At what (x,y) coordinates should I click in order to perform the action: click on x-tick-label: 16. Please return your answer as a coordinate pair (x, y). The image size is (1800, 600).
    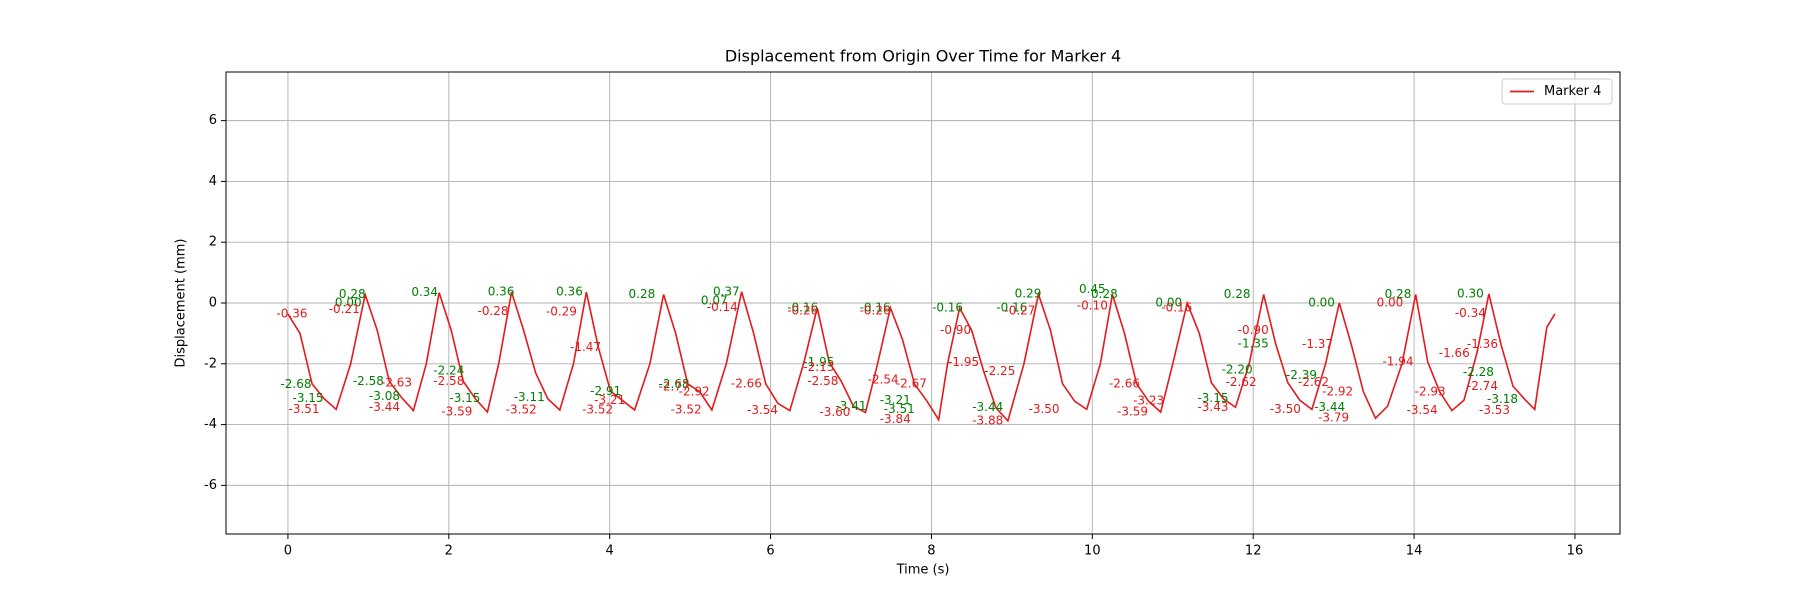
    Looking at the image, I should click on (1575, 551).